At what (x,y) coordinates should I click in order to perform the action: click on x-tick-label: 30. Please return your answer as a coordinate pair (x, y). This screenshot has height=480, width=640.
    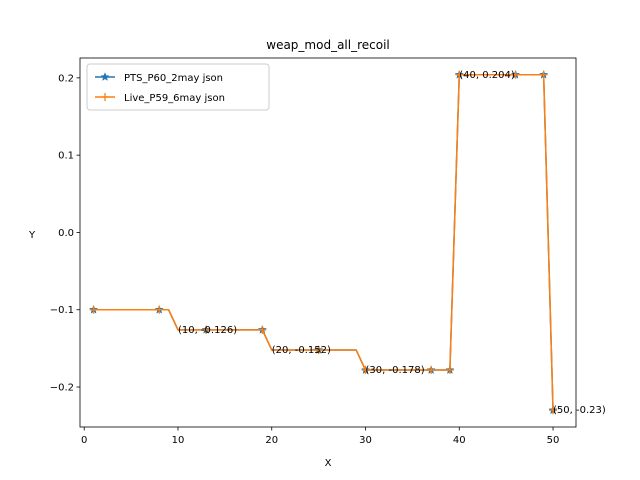
    Looking at the image, I should click on (365, 440).